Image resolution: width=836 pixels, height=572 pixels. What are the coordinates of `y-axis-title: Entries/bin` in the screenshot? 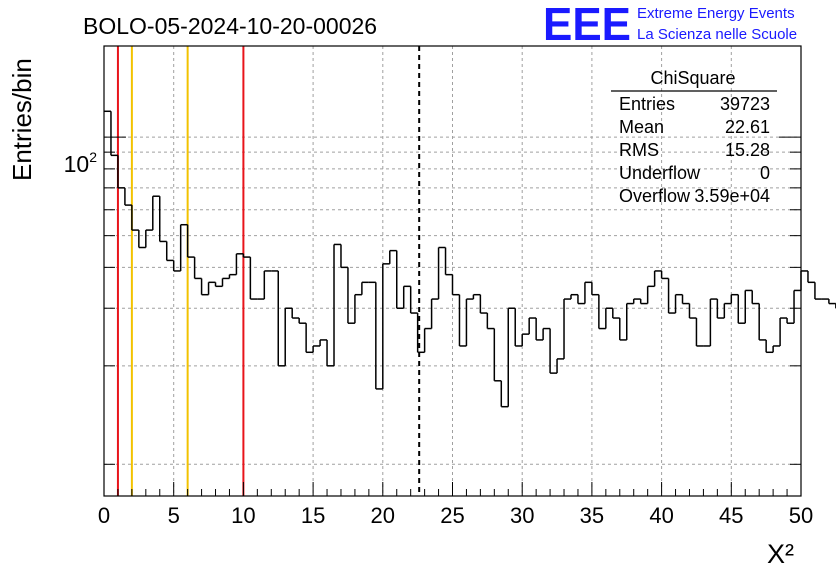 It's located at (22, 119).